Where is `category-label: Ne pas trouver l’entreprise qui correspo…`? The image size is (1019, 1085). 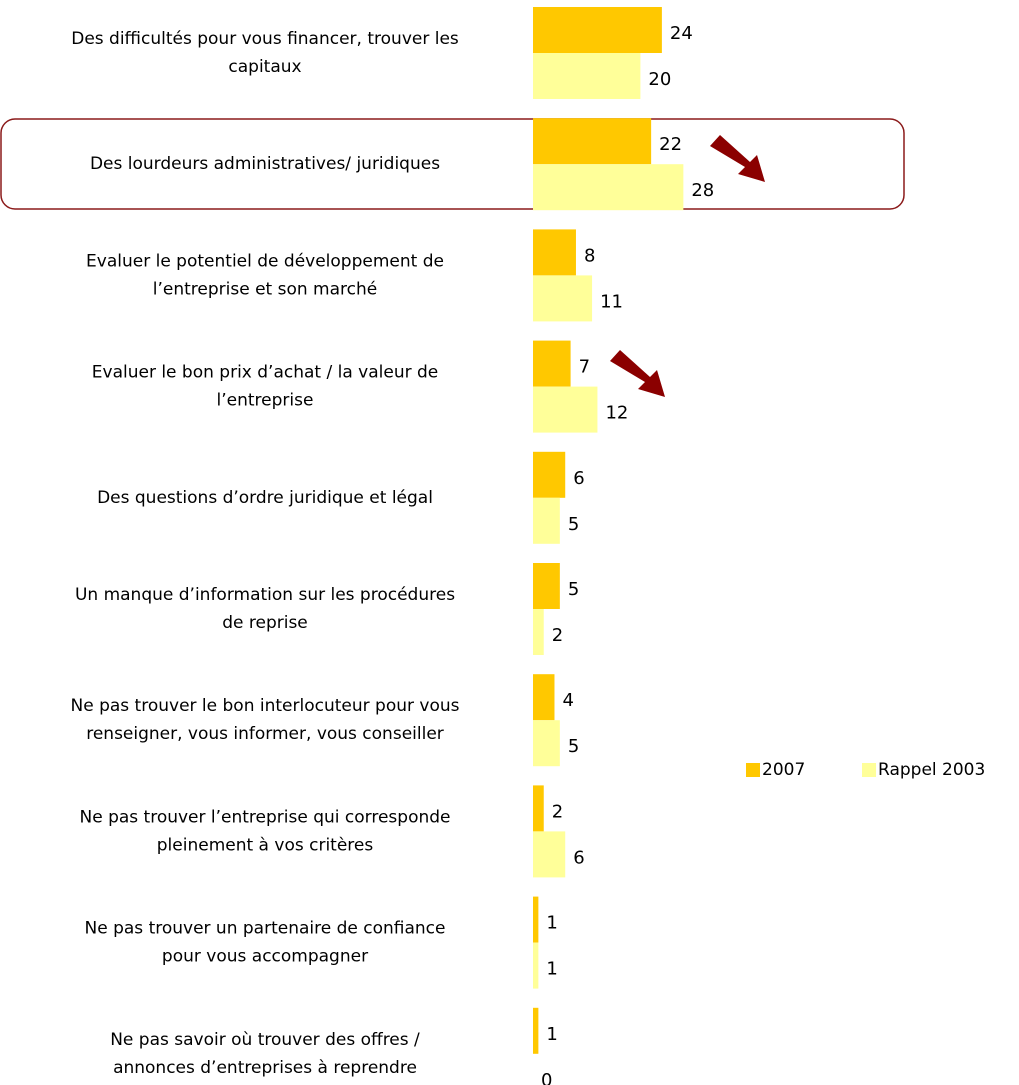 category-label: Ne pas trouver l’entreprise qui correspo… is located at coordinates (264, 831).